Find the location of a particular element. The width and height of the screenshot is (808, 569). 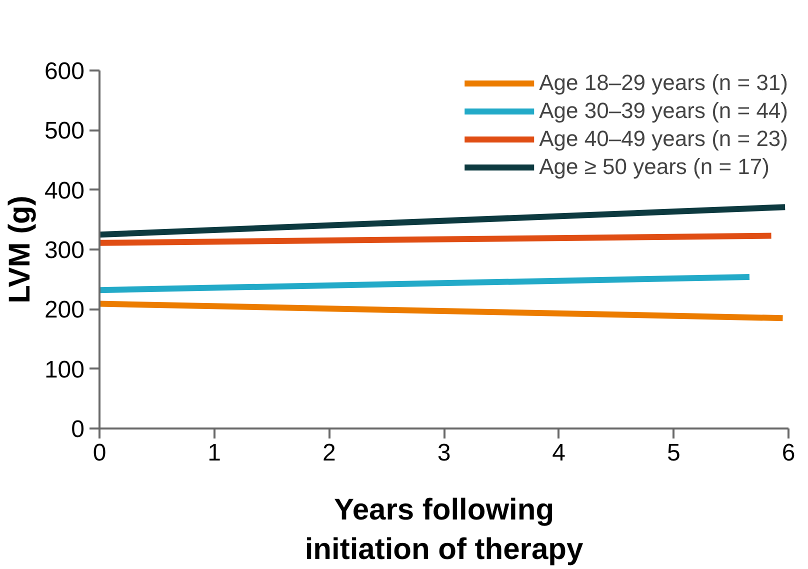

legend-label: Age 40–49 years (n = 23) is located at coordinates (663, 139).